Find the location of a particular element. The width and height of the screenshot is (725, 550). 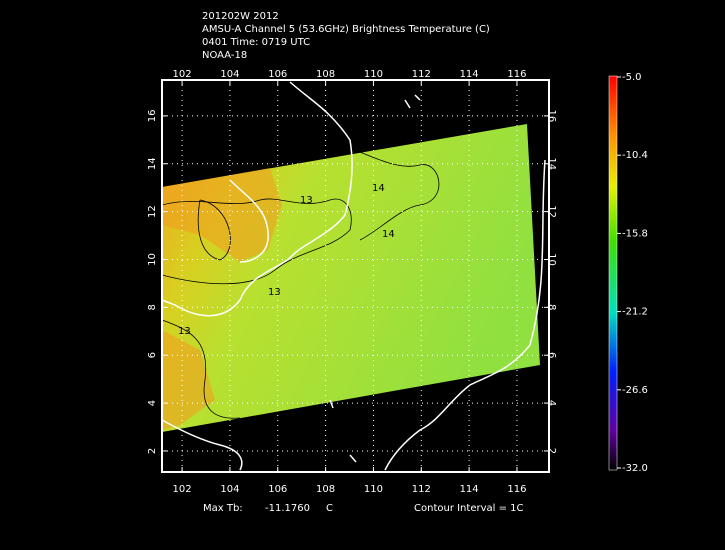

colorbar is located at coordinates (613, 273).